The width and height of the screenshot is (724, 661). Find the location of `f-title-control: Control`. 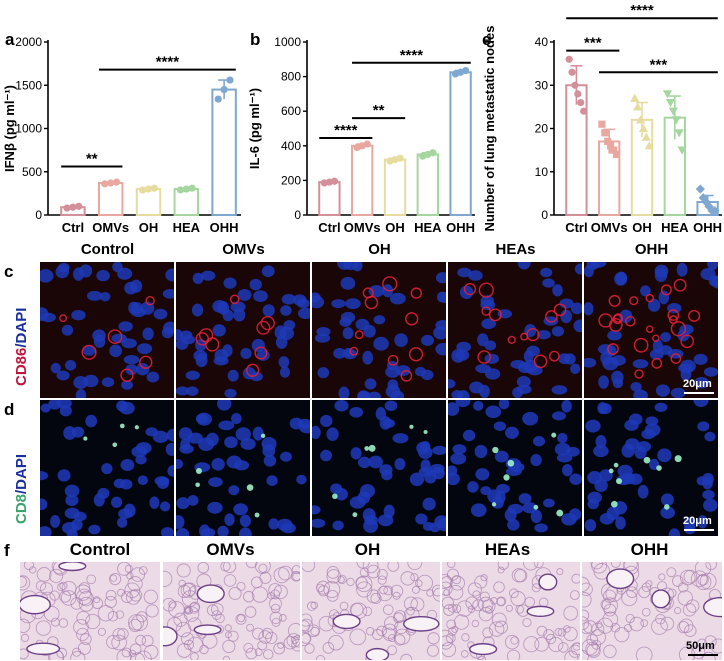

f-title-control: Control is located at coordinates (100, 549).